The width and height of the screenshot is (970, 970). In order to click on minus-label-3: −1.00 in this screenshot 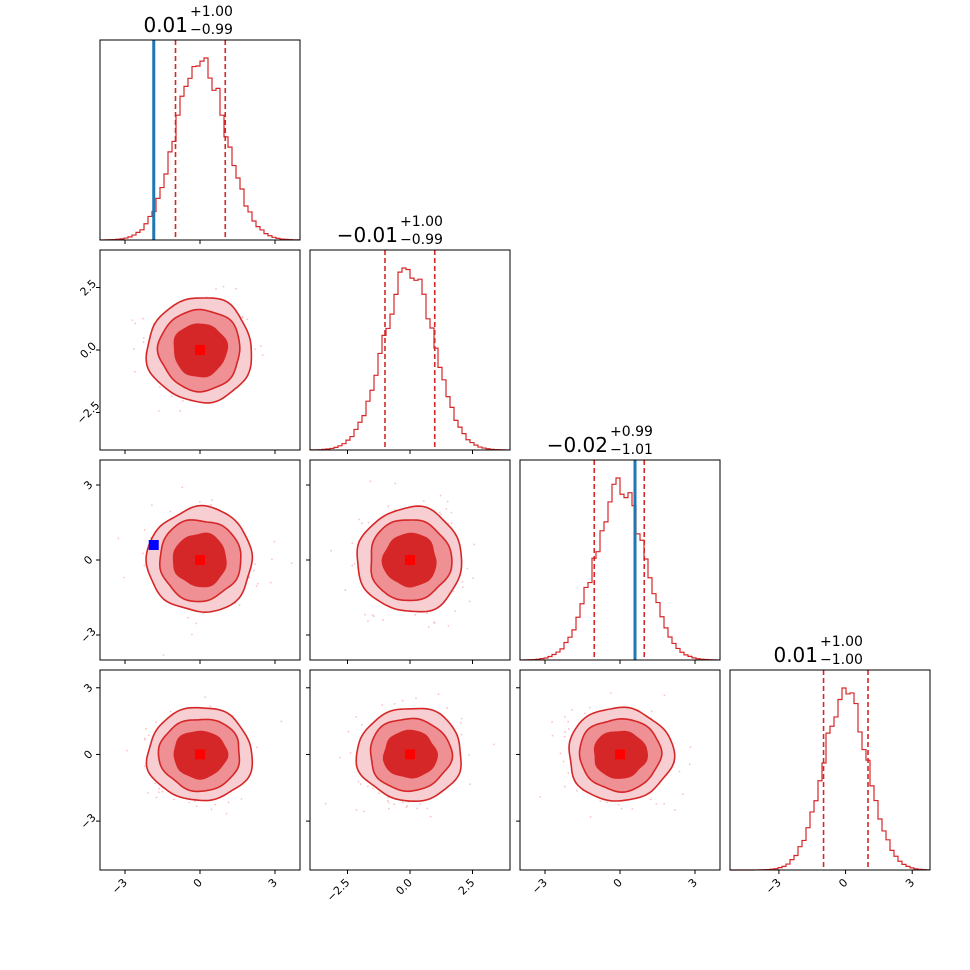, I will do `click(841, 660)`.